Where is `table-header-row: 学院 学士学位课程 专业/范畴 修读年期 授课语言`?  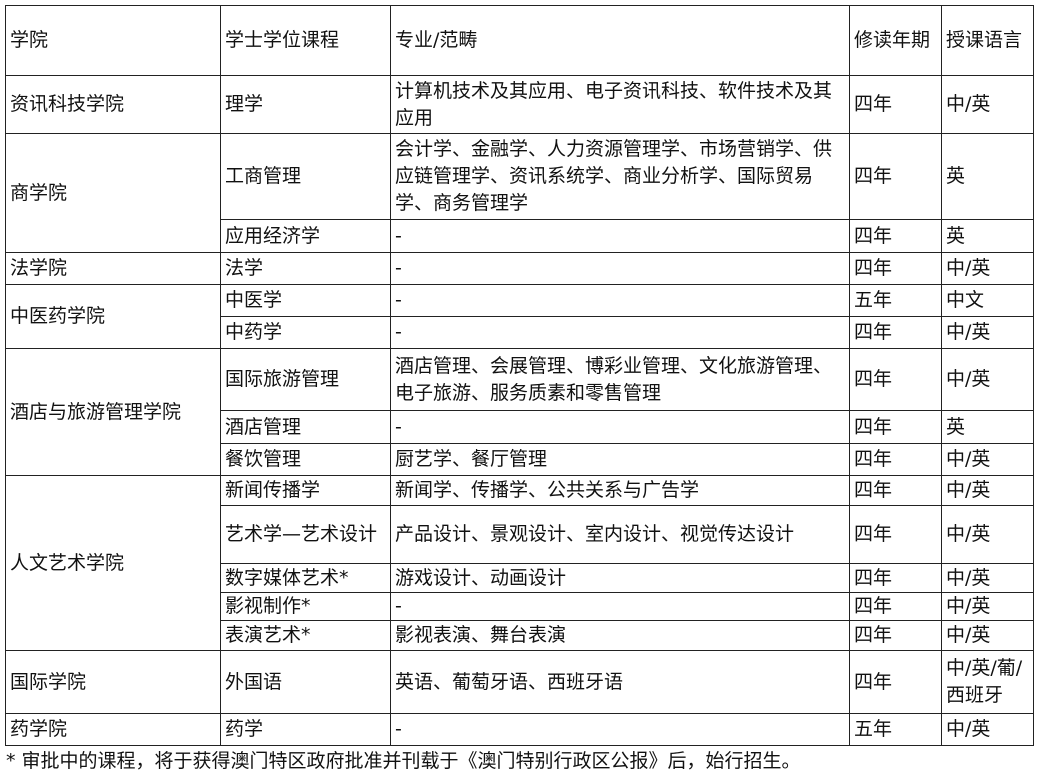 table-header-row: 学院 学士学位课程 专业/范畴 修读年期 授课语言 is located at coordinates (519, 40).